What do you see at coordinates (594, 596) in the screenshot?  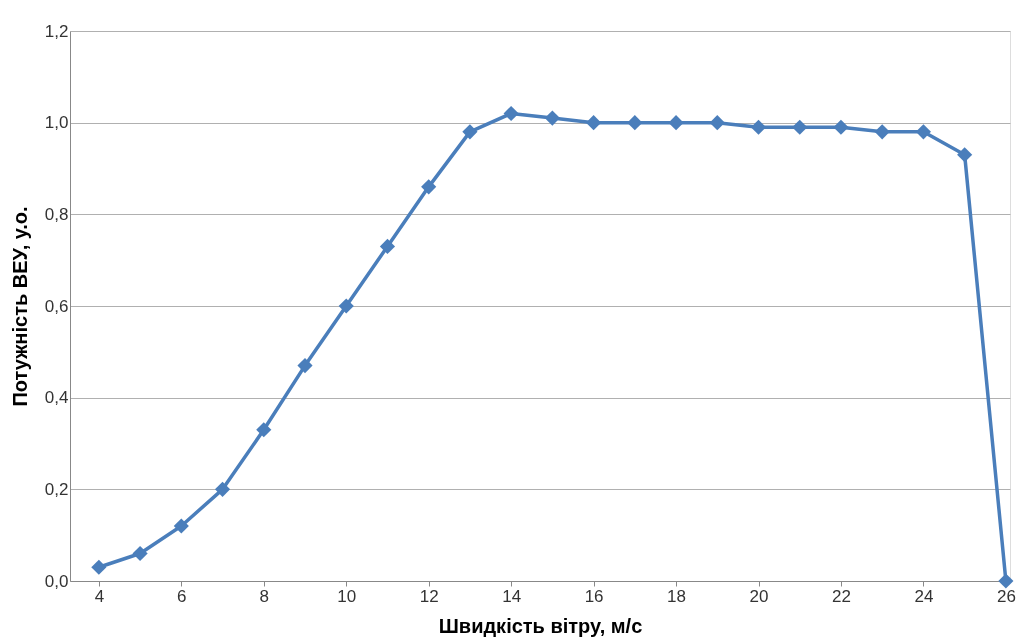 I see `x-tick-label: 16` at bounding box center [594, 596].